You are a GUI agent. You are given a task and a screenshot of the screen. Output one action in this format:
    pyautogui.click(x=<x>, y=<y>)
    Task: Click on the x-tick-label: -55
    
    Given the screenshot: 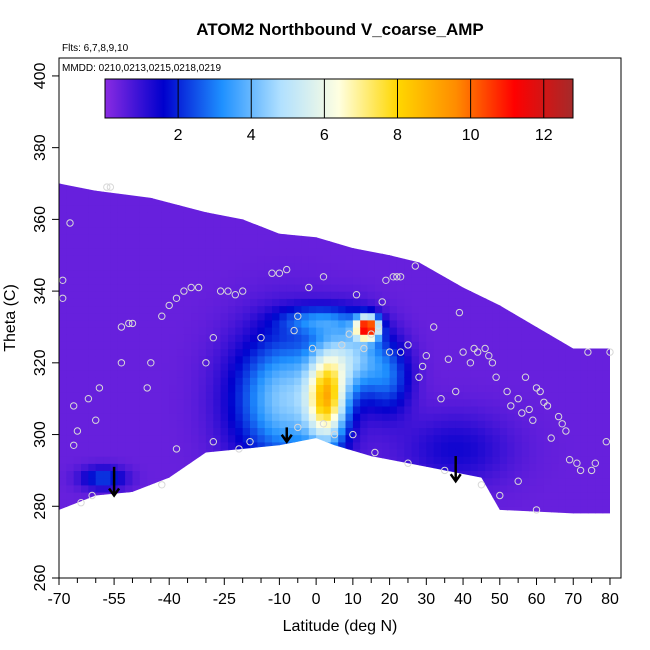 What is the action you would take?
    pyautogui.click(x=114, y=599)
    